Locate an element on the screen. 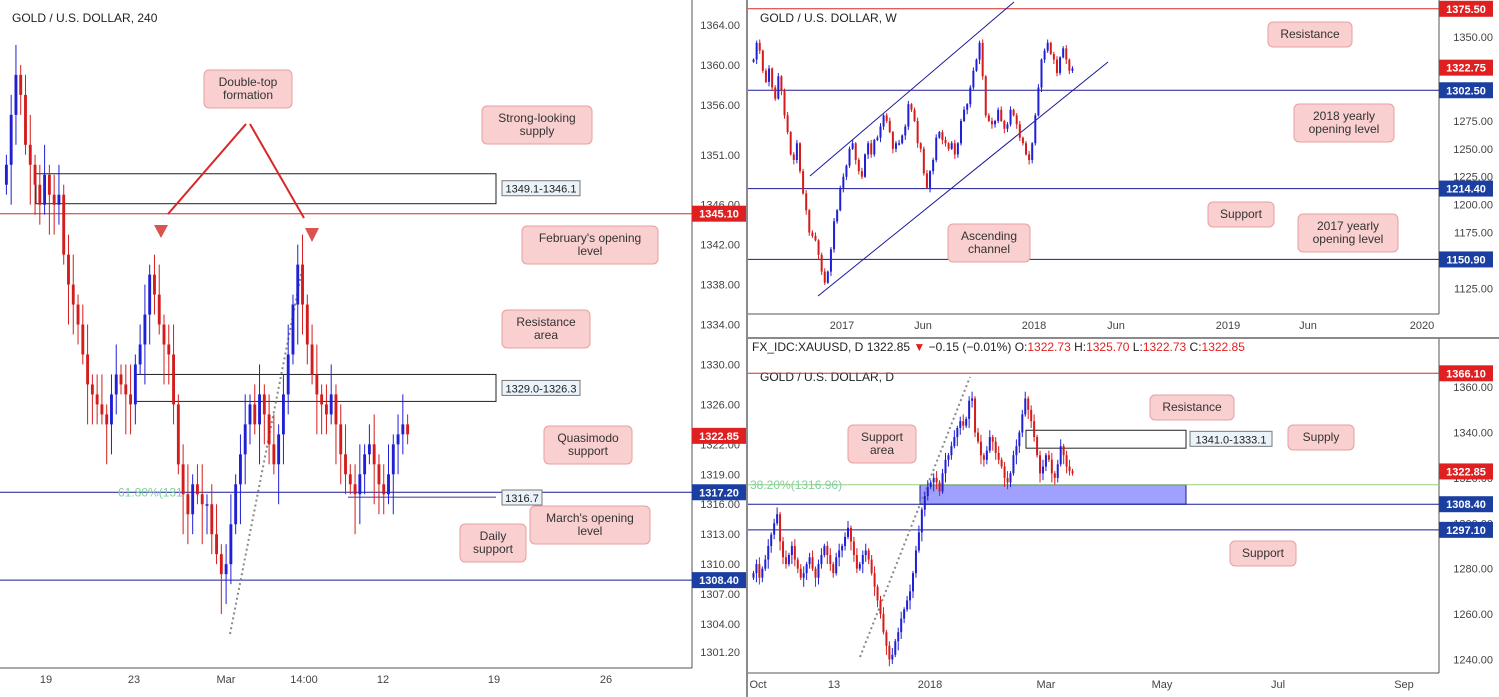 The image size is (1499, 697). daily-x-tick: Oct is located at coordinates (757, 685).